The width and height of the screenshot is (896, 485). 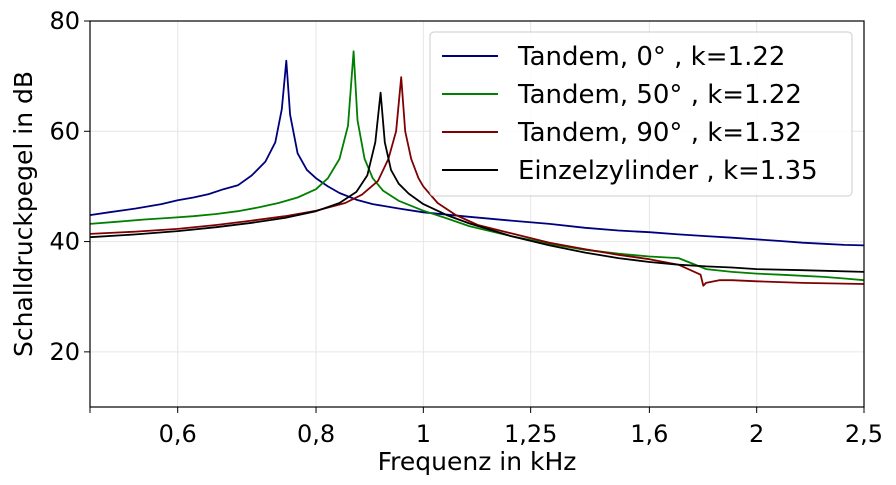 What do you see at coordinates (756, 434) in the screenshot?
I see `x-tick-label: 2` at bounding box center [756, 434].